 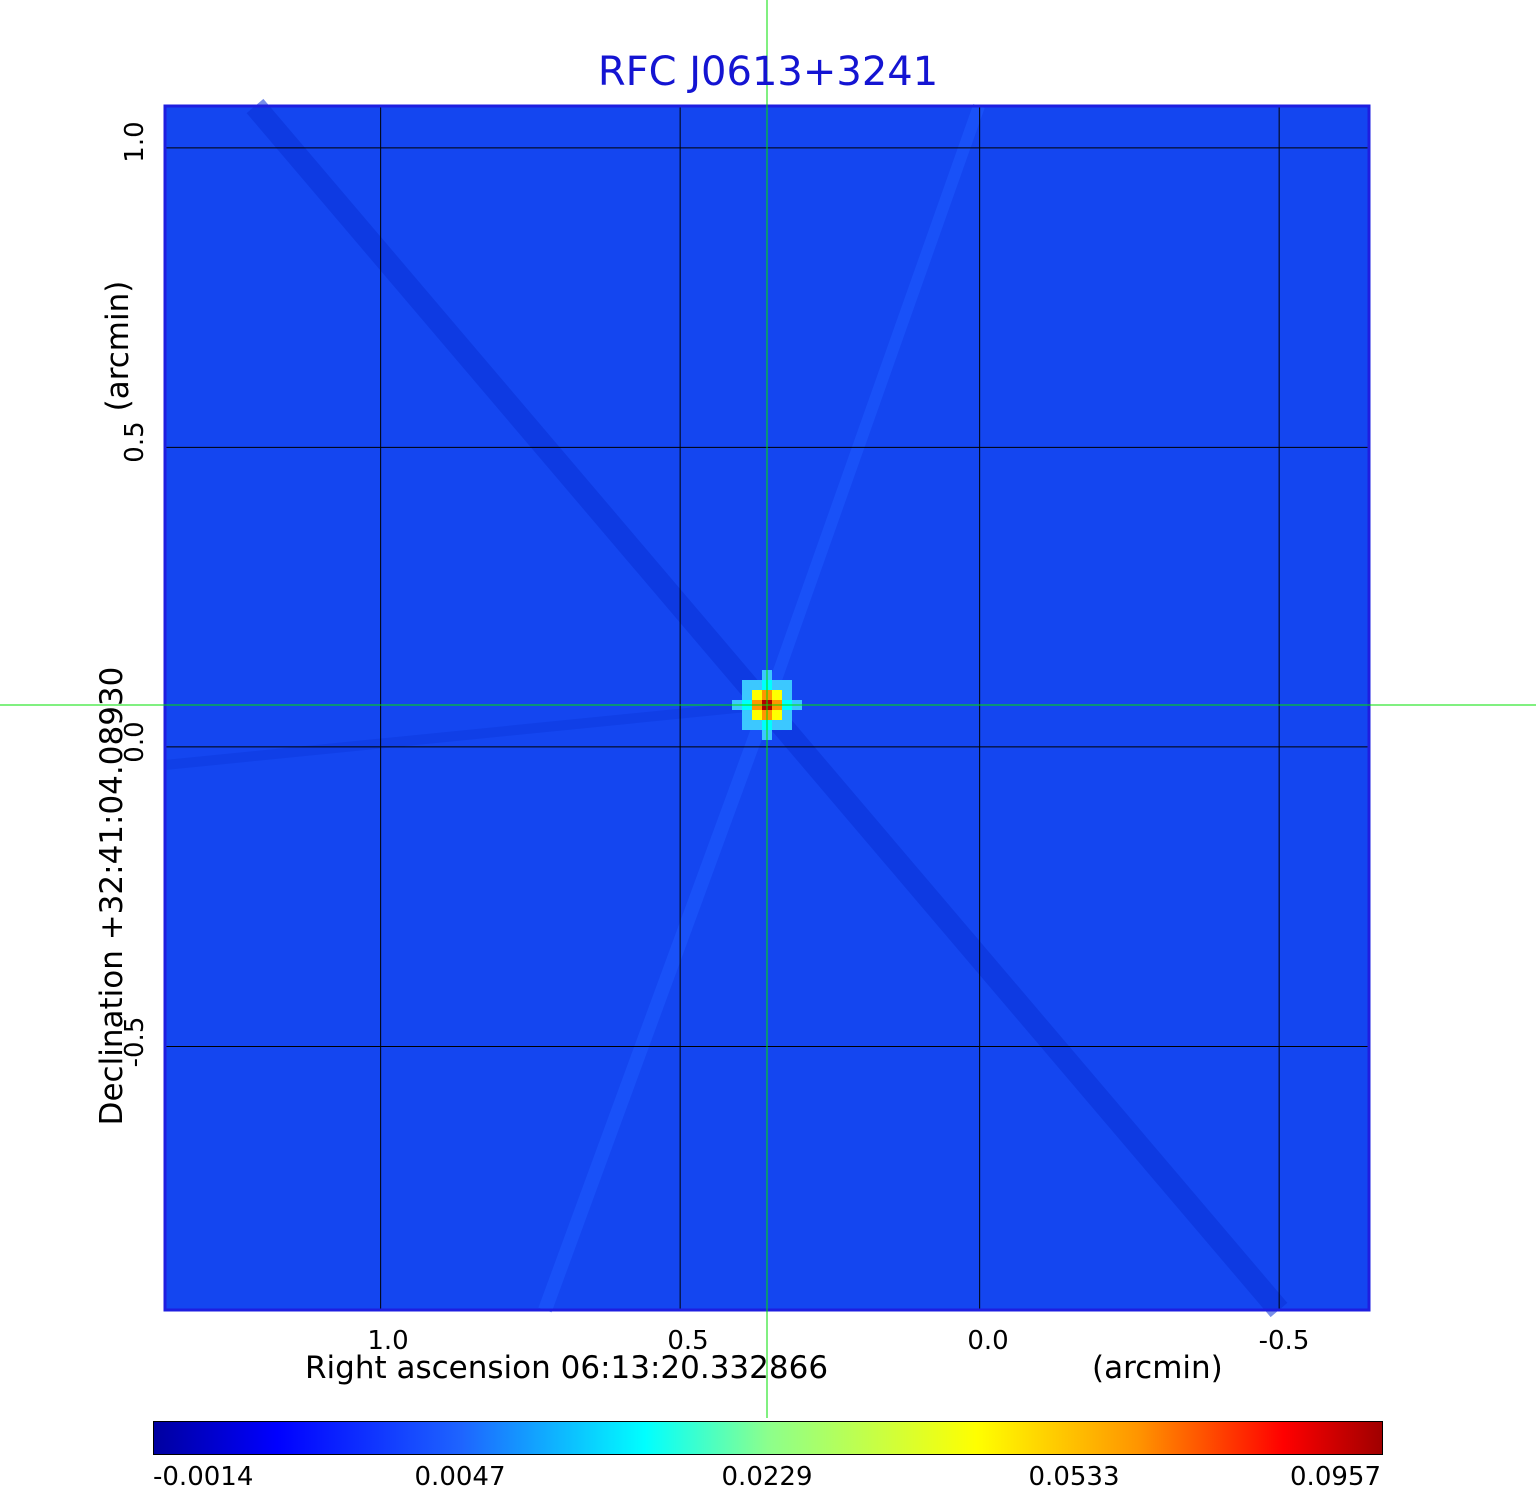 What do you see at coordinates (135, 142) in the screenshot?
I see `y-tick-label: 1.0` at bounding box center [135, 142].